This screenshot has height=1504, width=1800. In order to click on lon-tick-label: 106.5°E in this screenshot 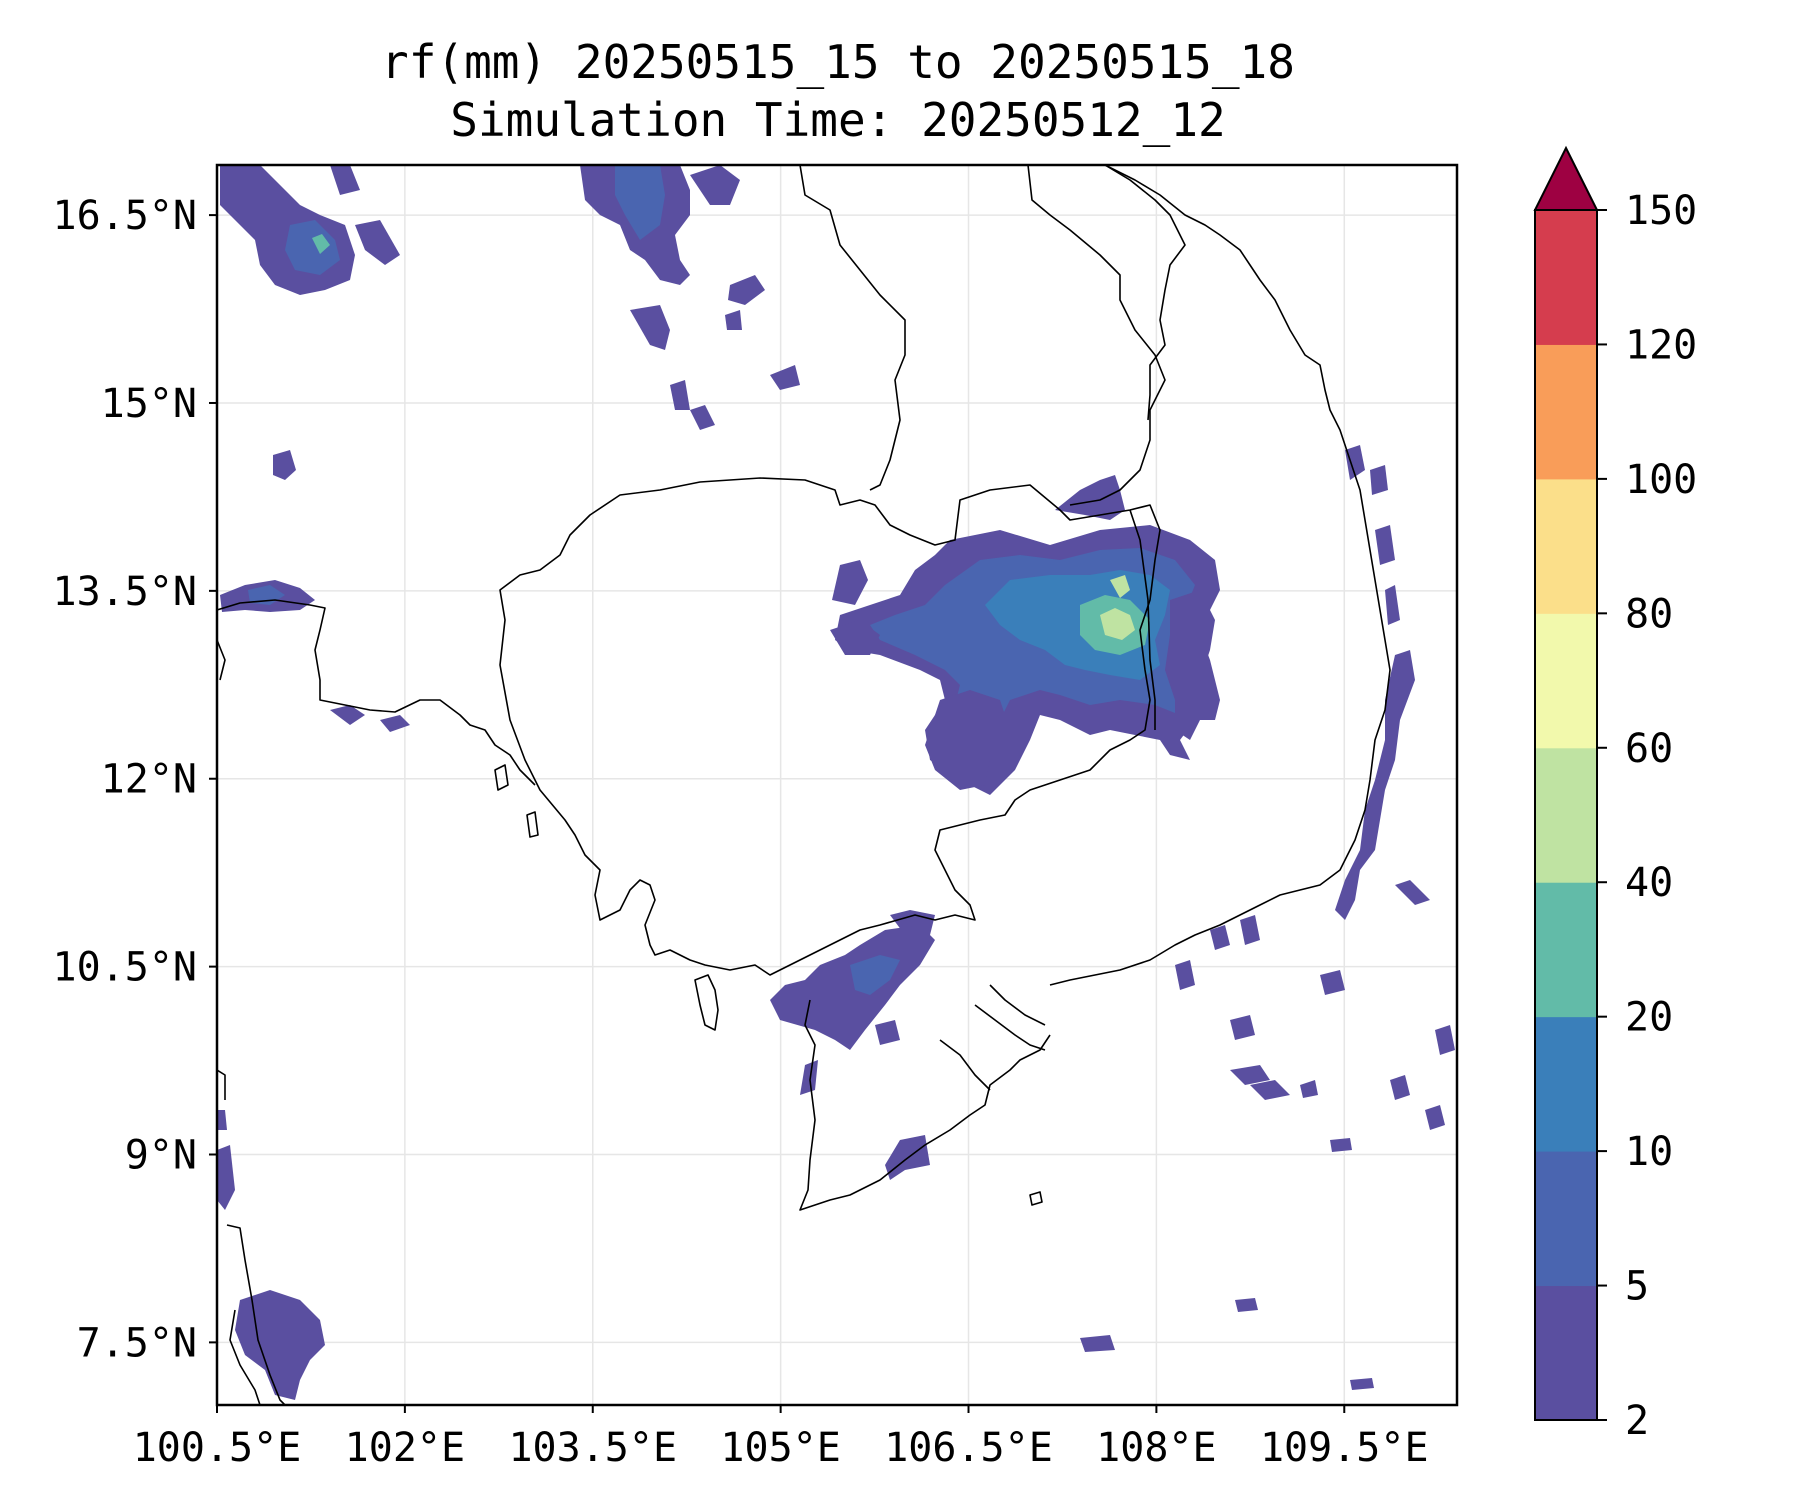, I will do `click(968, 1448)`.